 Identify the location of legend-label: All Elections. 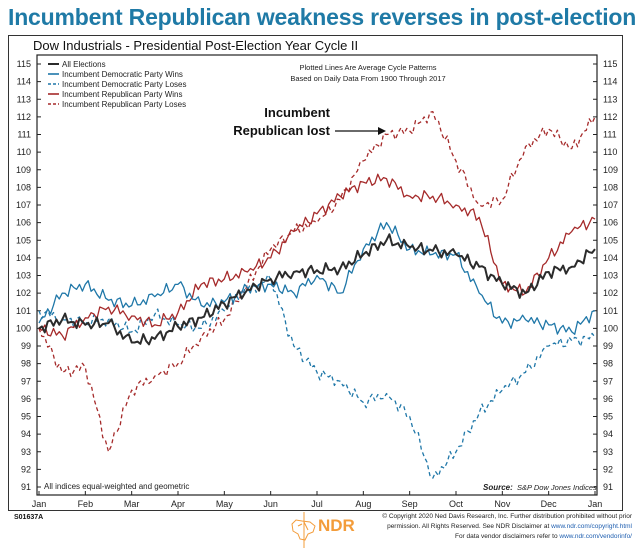
(84, 64).